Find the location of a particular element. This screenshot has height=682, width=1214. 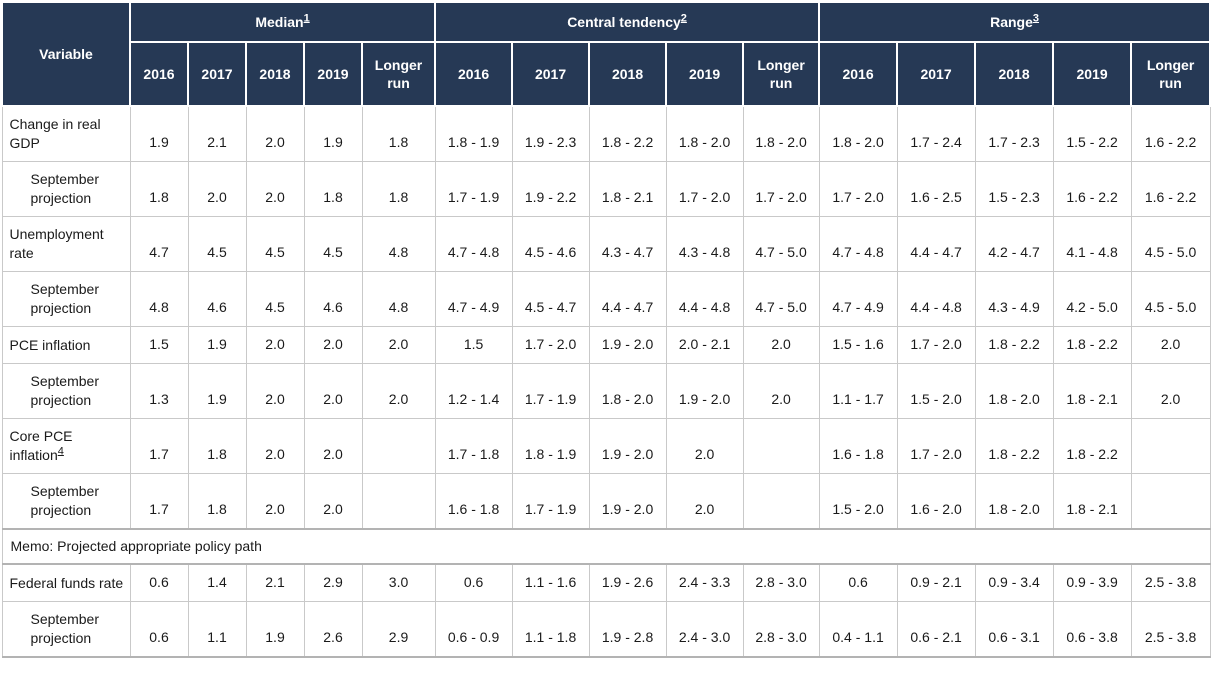

value-cell-range-2019: 0.9 - 3.9 is located at coordinates (1092, 582).